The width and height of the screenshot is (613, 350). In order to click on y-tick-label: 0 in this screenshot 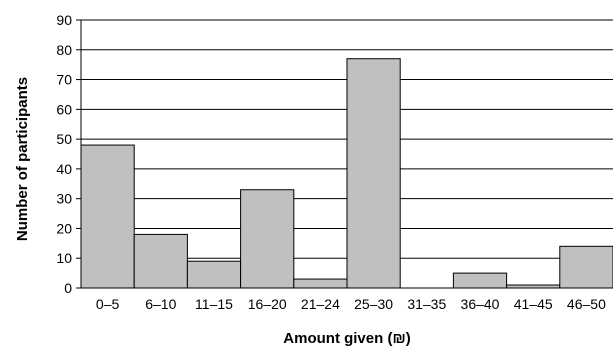, I will do `click(68, 288)`.